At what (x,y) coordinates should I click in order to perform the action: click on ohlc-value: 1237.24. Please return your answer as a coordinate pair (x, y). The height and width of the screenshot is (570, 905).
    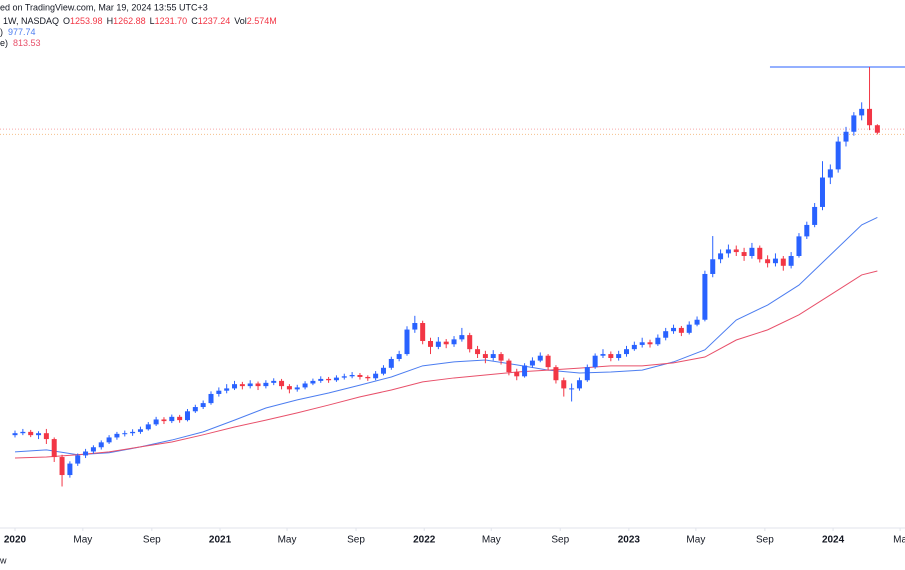
    Looking at the image, I should click on (214, 21).